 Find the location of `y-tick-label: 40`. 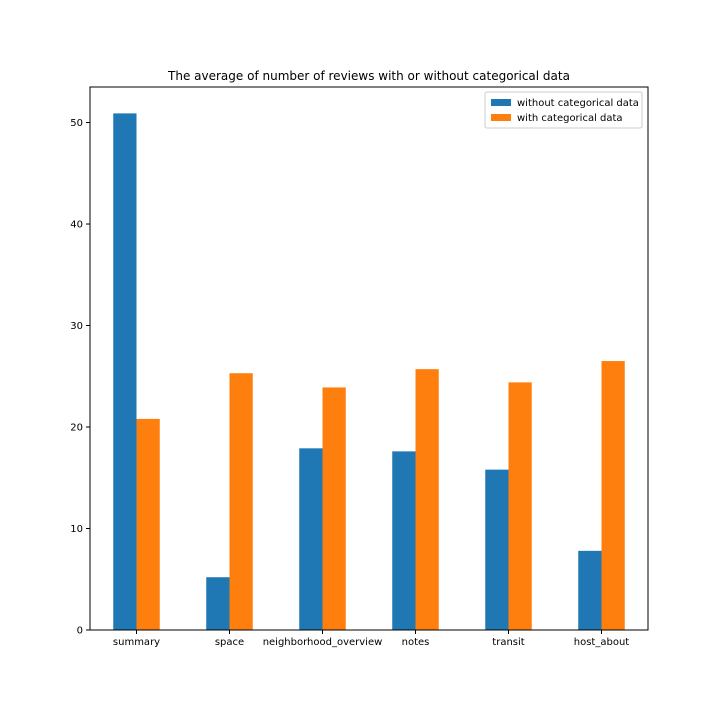

y-tick-label: 40 is located at coordinates (76, 225).